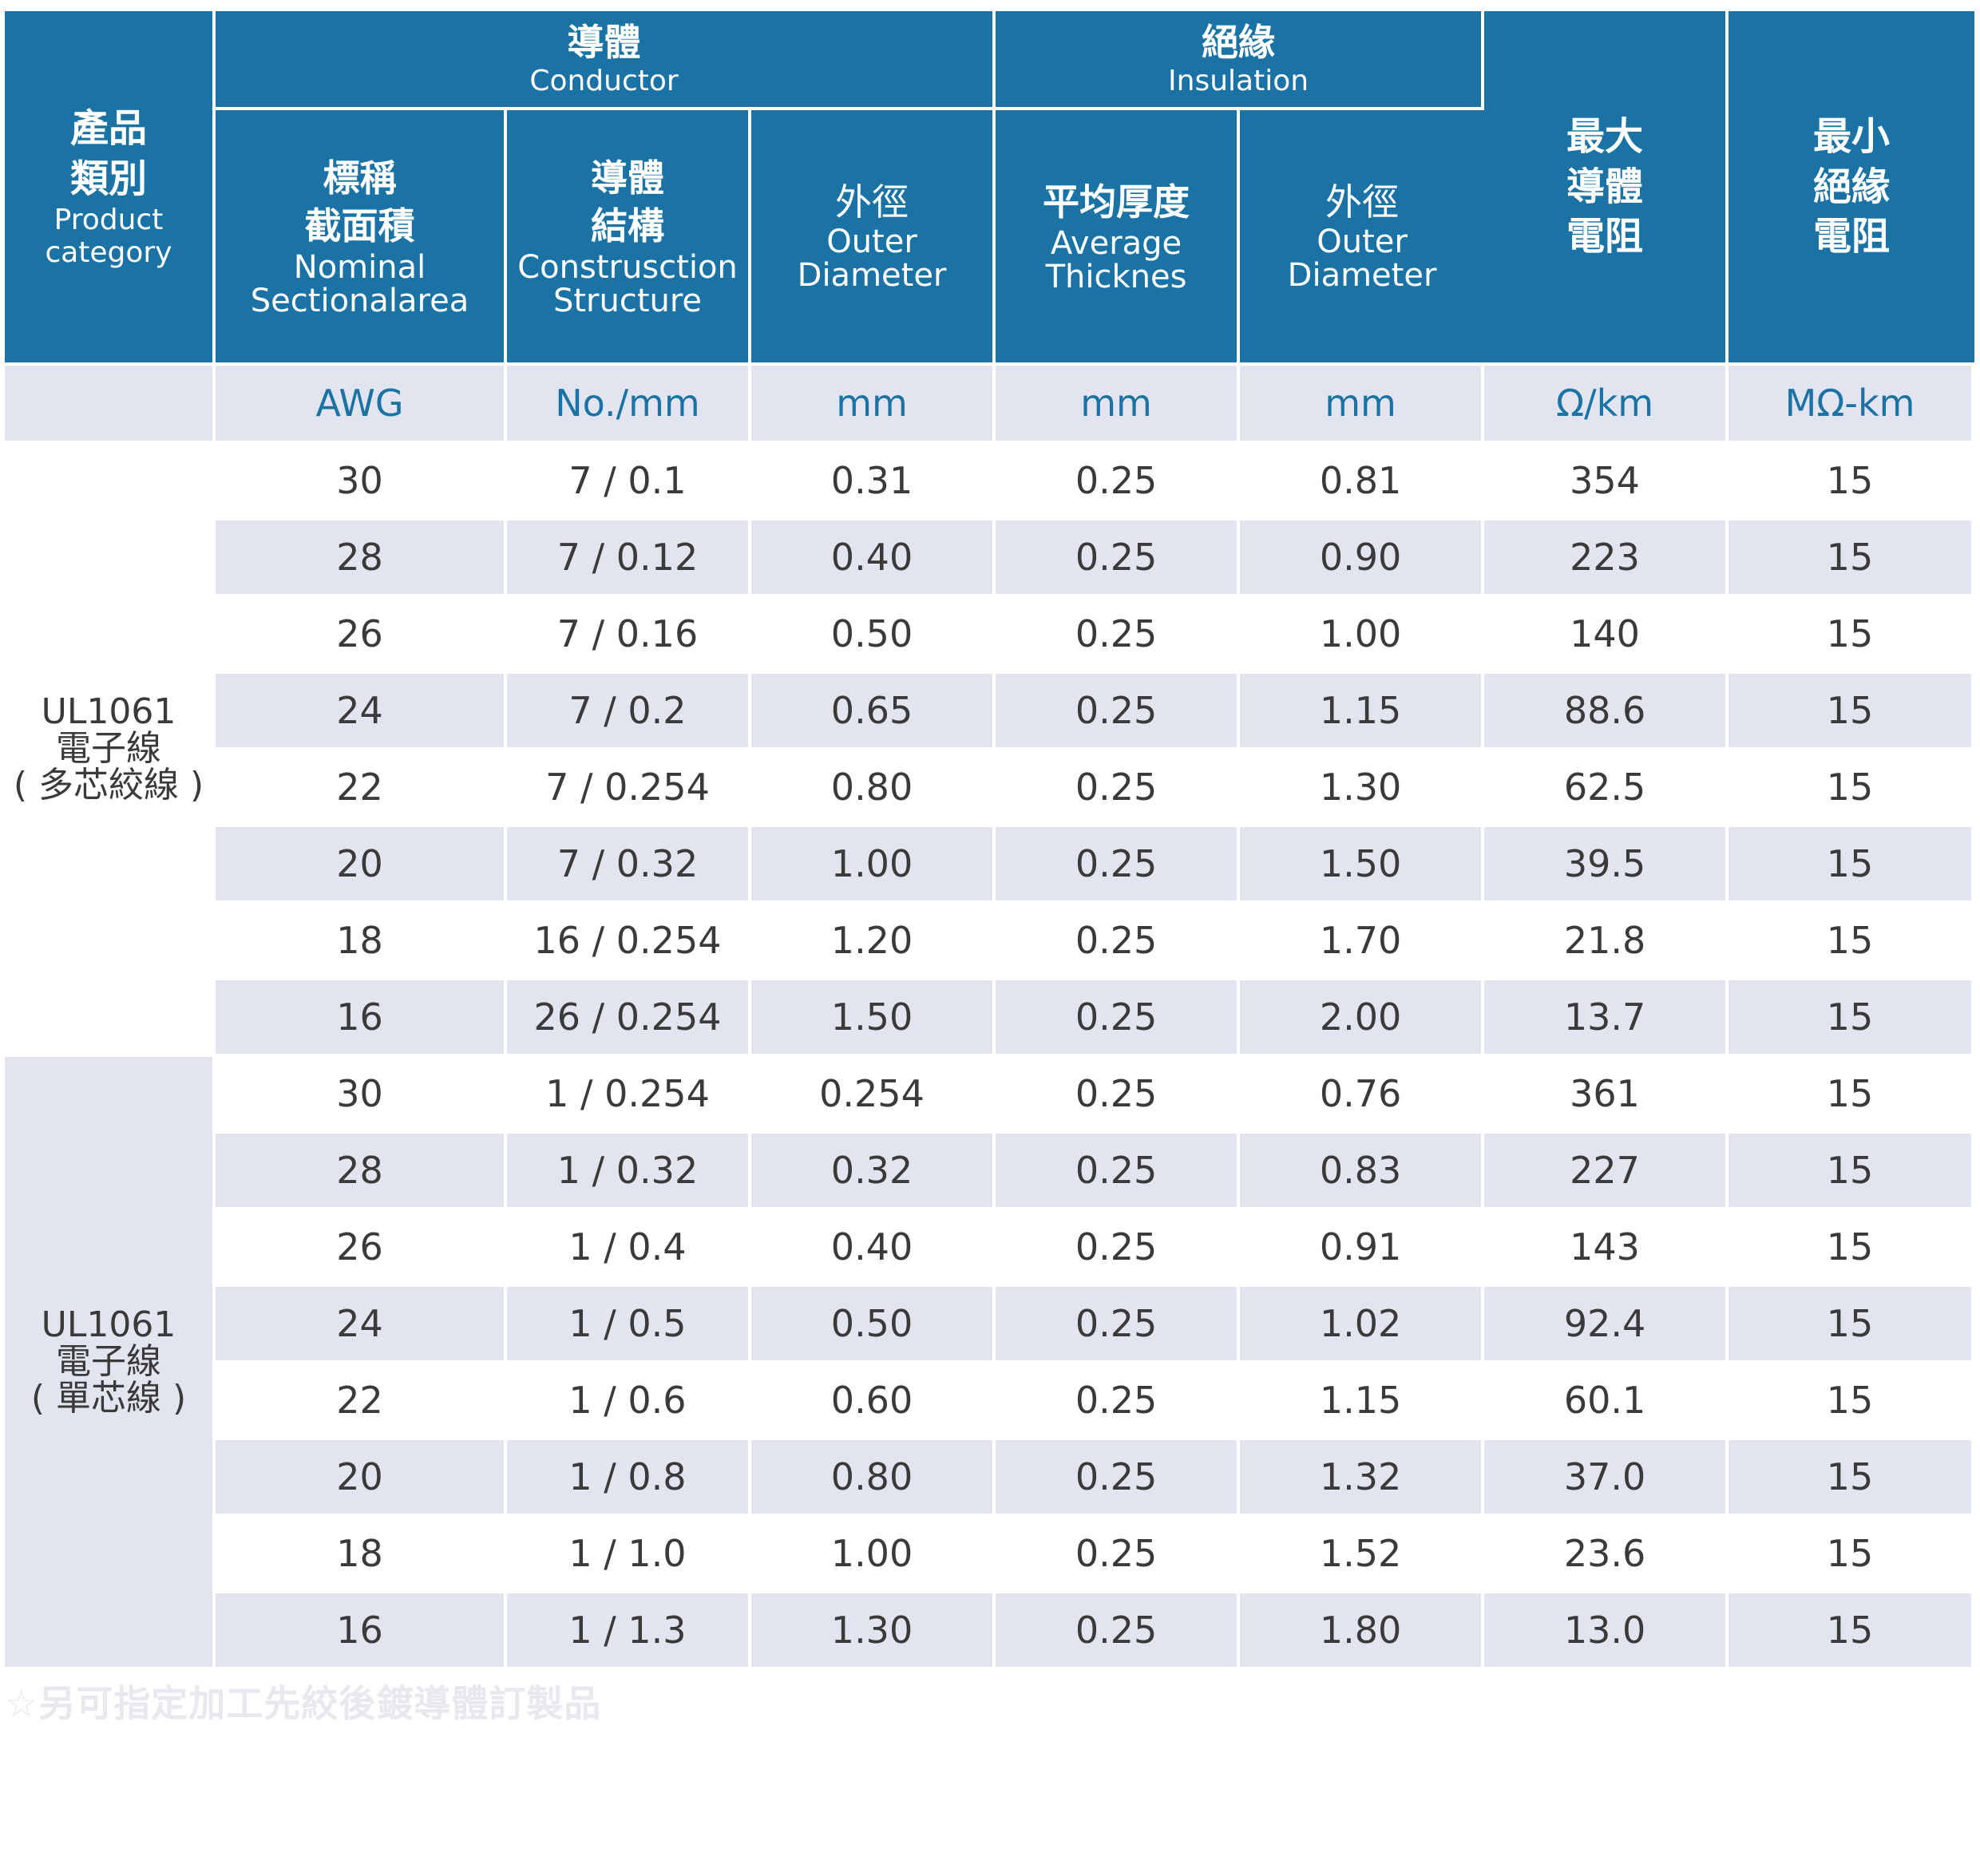 The height and width of the screenshot is (1876, 1980). Describe the element at coordinates (1606, 1248) in the screenshot. I see `cell-max-resistance: 143` at that location.